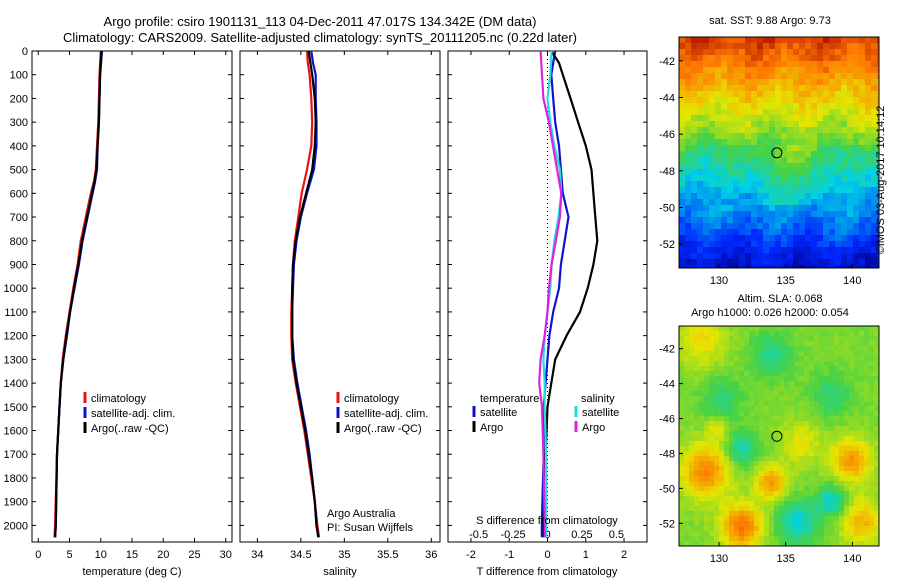 The image size is (900, 580). I want to click on map-x-tick-label: 140, so click(852, 559).